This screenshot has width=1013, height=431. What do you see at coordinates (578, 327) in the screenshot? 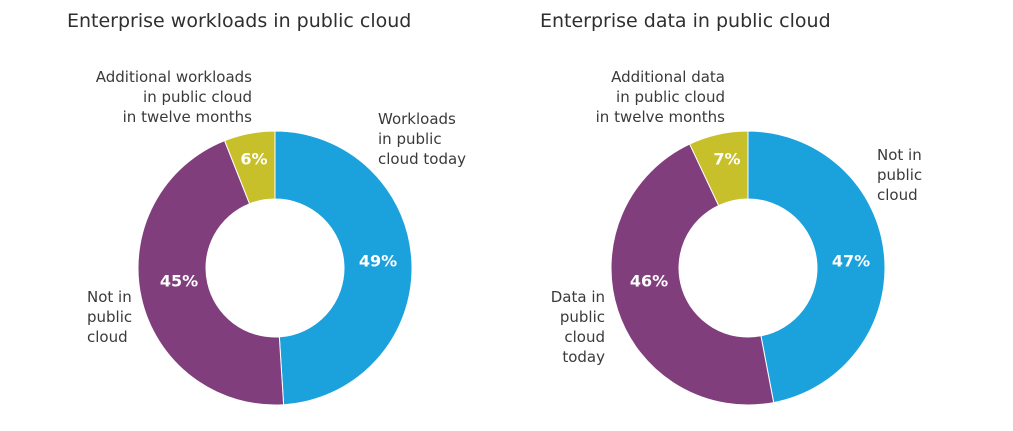
I see `slice-category-label: Data in public cloud today` at bounding box center [578, 327].